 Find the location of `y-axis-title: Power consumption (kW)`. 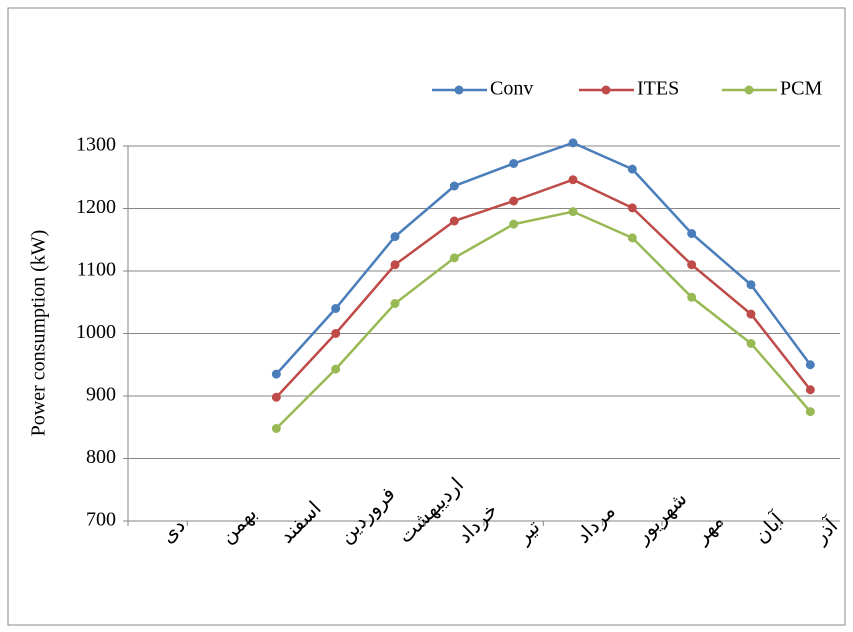

y-axis-title: Power consumption (kW) is located at coordinates (39, 333).